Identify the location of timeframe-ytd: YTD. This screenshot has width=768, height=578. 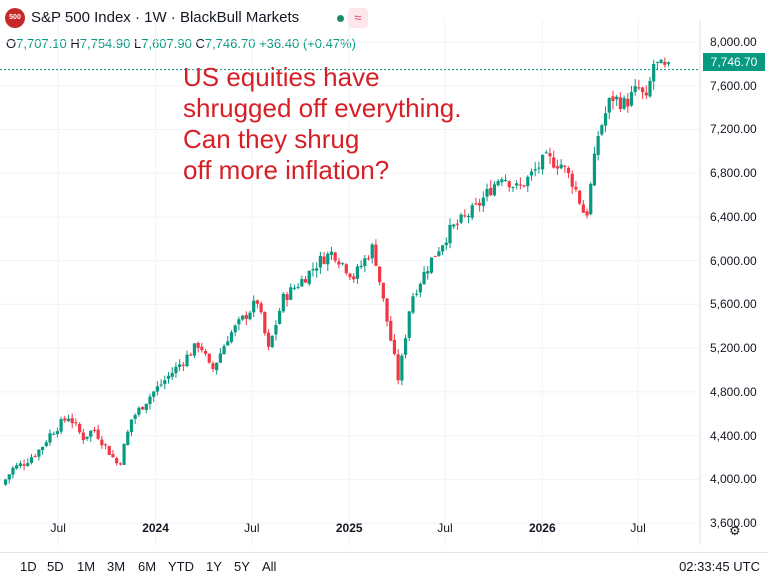
(181, 566).